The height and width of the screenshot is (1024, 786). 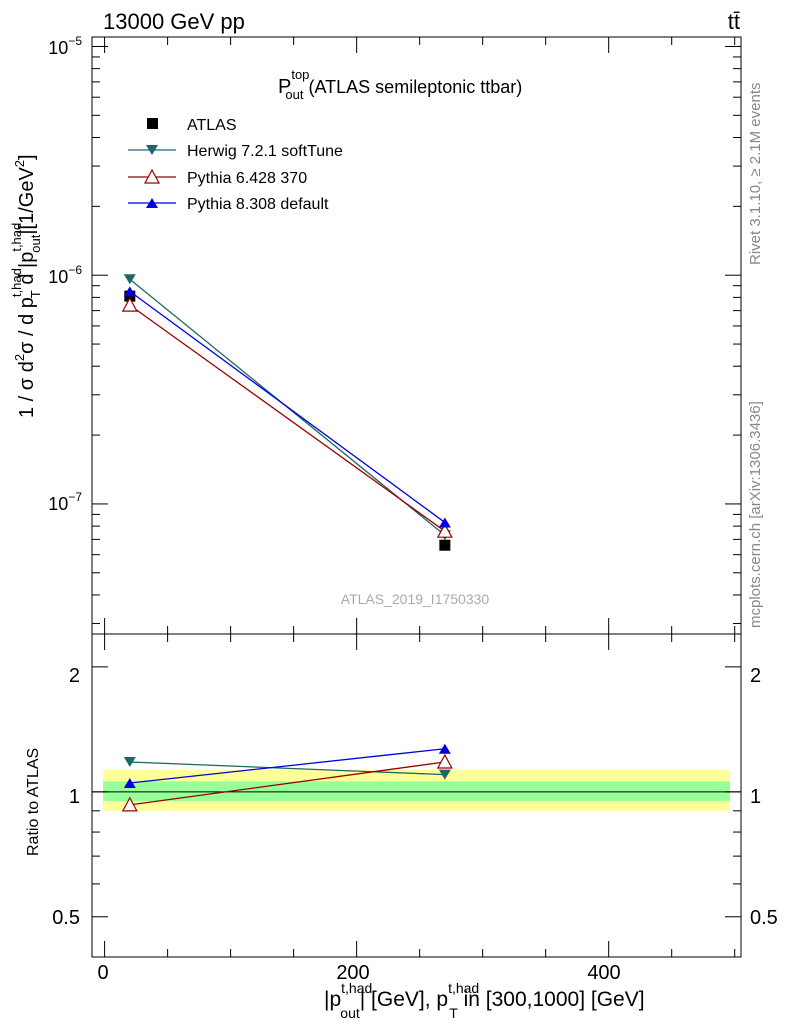 I want to click on legend-marker-atlas, so click(x=152, y=123).